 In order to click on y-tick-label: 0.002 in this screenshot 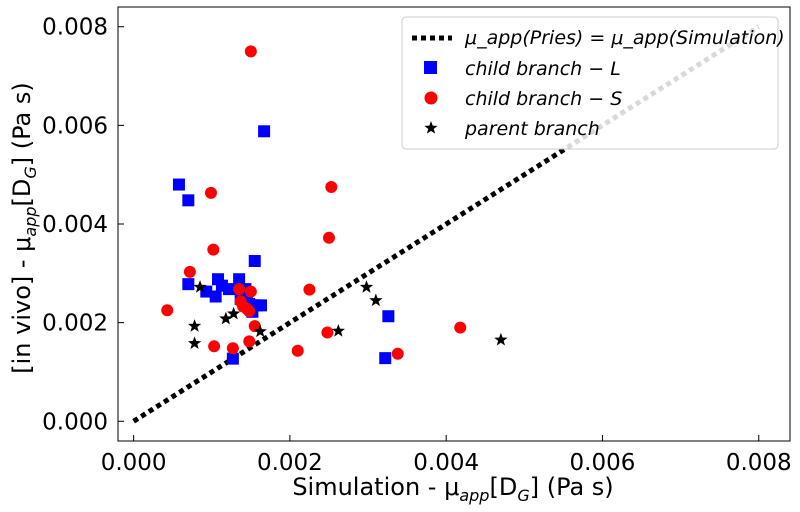, I will do `click(75, 324)`.